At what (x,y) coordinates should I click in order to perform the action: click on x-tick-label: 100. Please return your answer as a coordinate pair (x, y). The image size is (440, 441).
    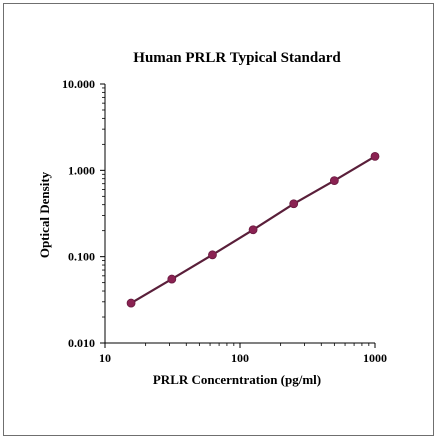
    Looking at the image, I should click on (240, 358).